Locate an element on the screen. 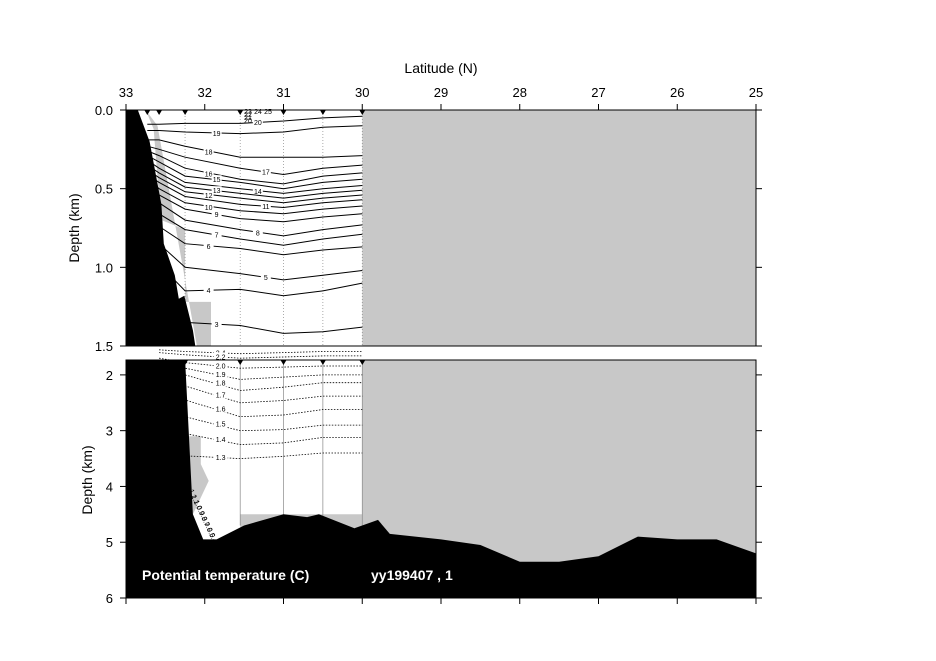 The image size is (936, 661). lower-contour-label: 1.6 is located at coordinates (221, 409).